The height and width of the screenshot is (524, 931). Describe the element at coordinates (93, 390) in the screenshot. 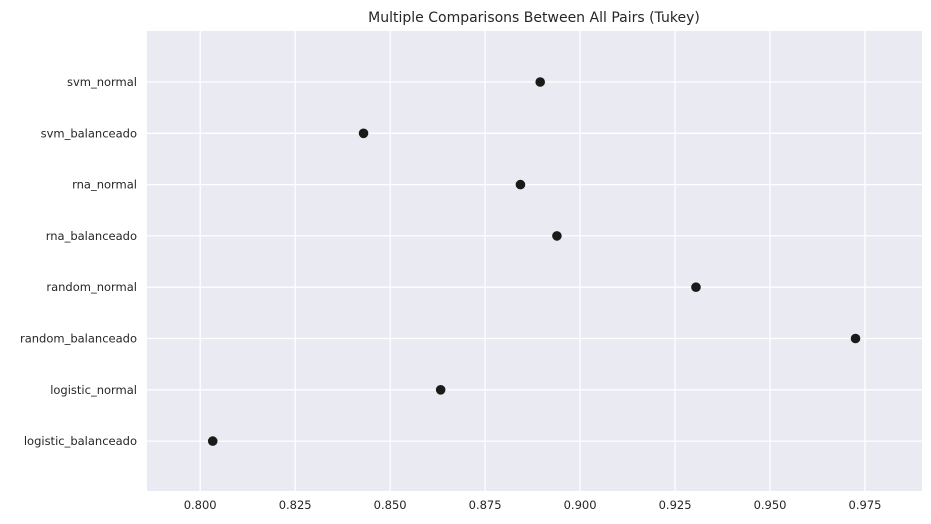

I see `y-tick-label: logistic_normal` at that location.